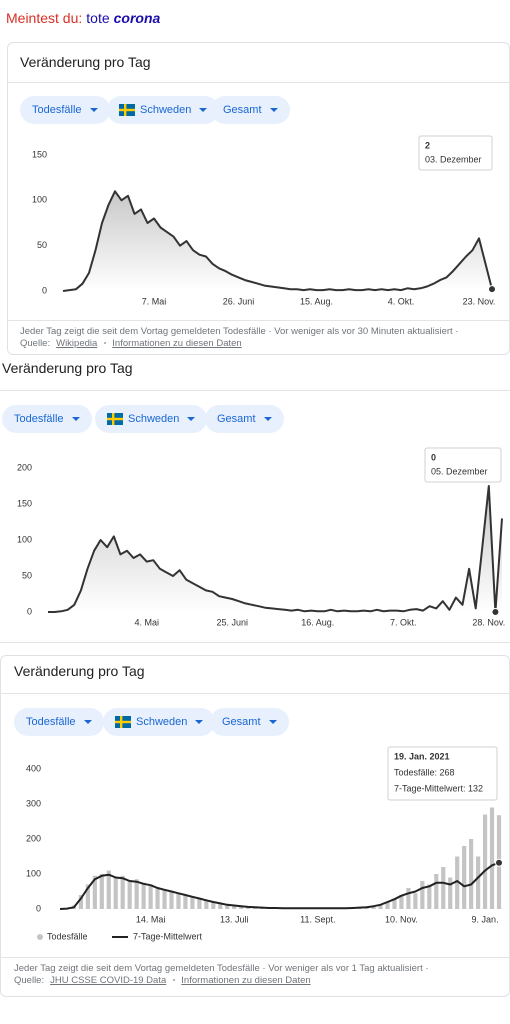 The width and height of the screenshot is (510, 1024). I want to click on x-tick-label: 13. Juli, so click(234, 919).